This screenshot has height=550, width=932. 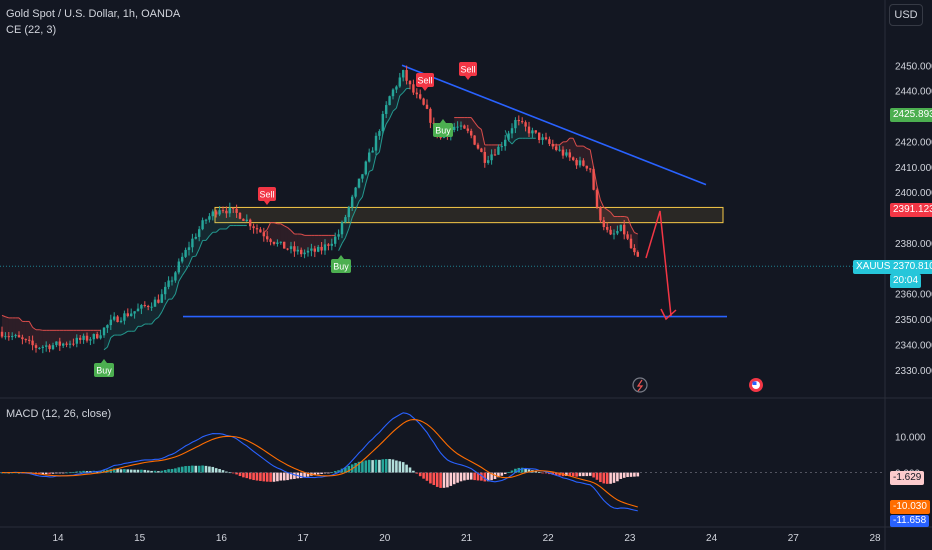 I want to click on lightning-event-icon, so click(x=640, y=385).